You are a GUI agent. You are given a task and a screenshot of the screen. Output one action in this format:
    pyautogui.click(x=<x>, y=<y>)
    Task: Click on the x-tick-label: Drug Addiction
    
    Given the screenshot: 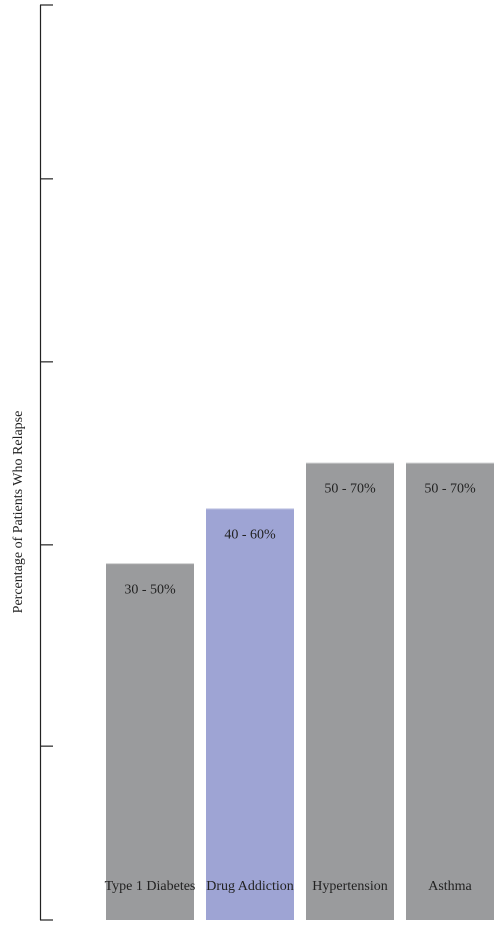 What is the action you would take?
    pyautogui.click(x=250, y=886)
    